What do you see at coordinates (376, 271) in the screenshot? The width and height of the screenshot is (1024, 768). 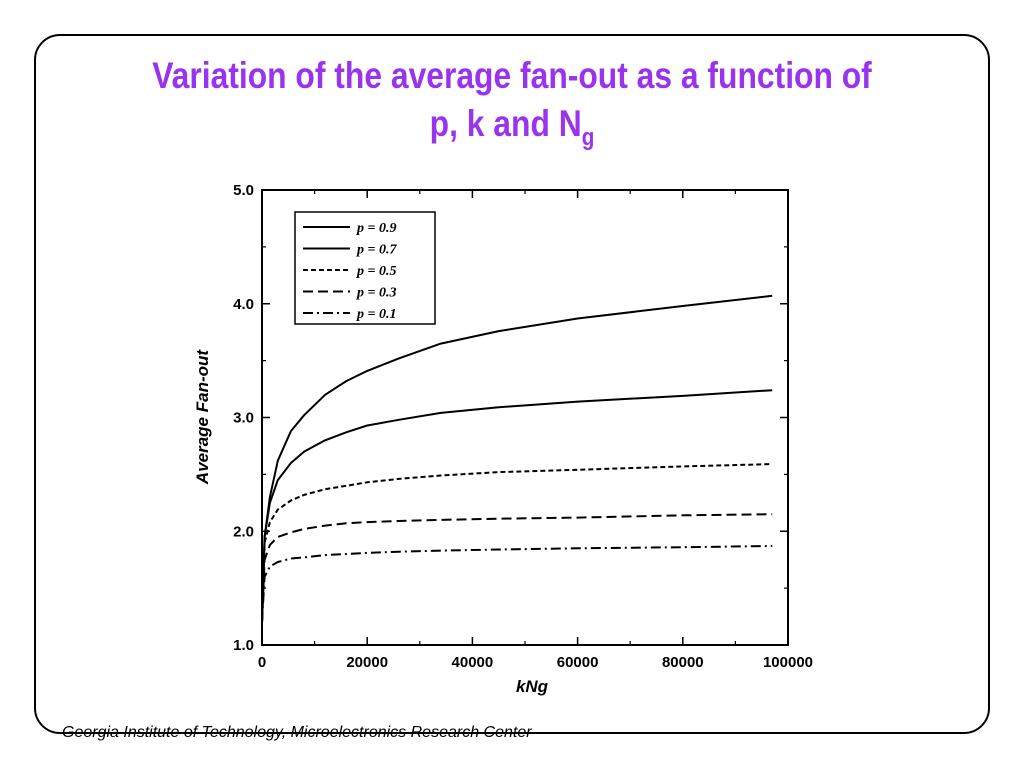 I see `legend-label: p = 0.5` at bounding box center [376, 271].